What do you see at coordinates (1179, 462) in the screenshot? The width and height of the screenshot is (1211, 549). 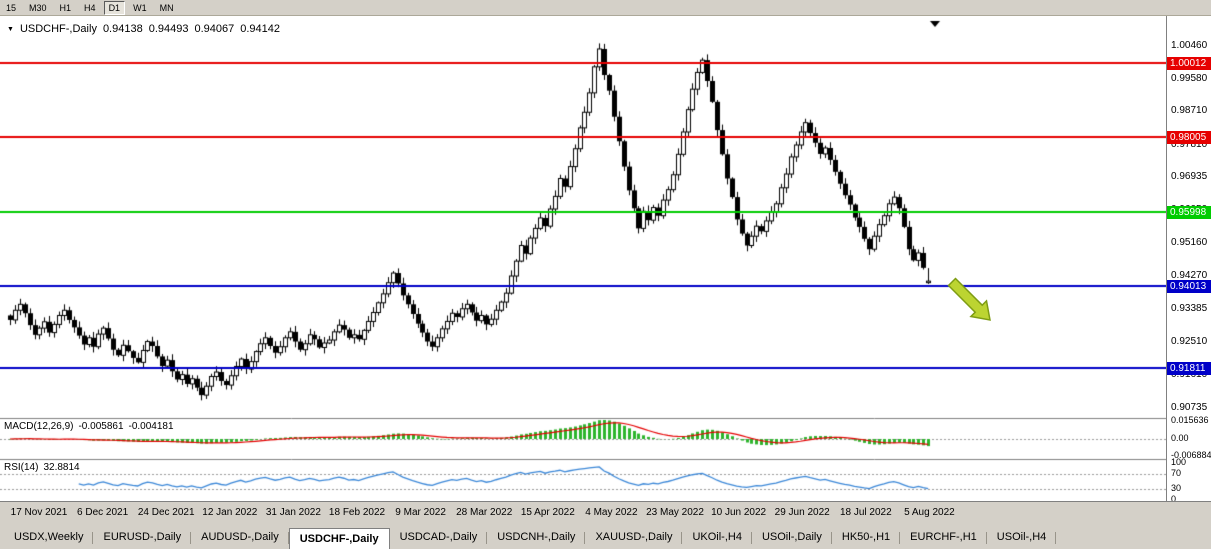 I see `rsi-scale-label: 100` at bounding box center [1179, 462].